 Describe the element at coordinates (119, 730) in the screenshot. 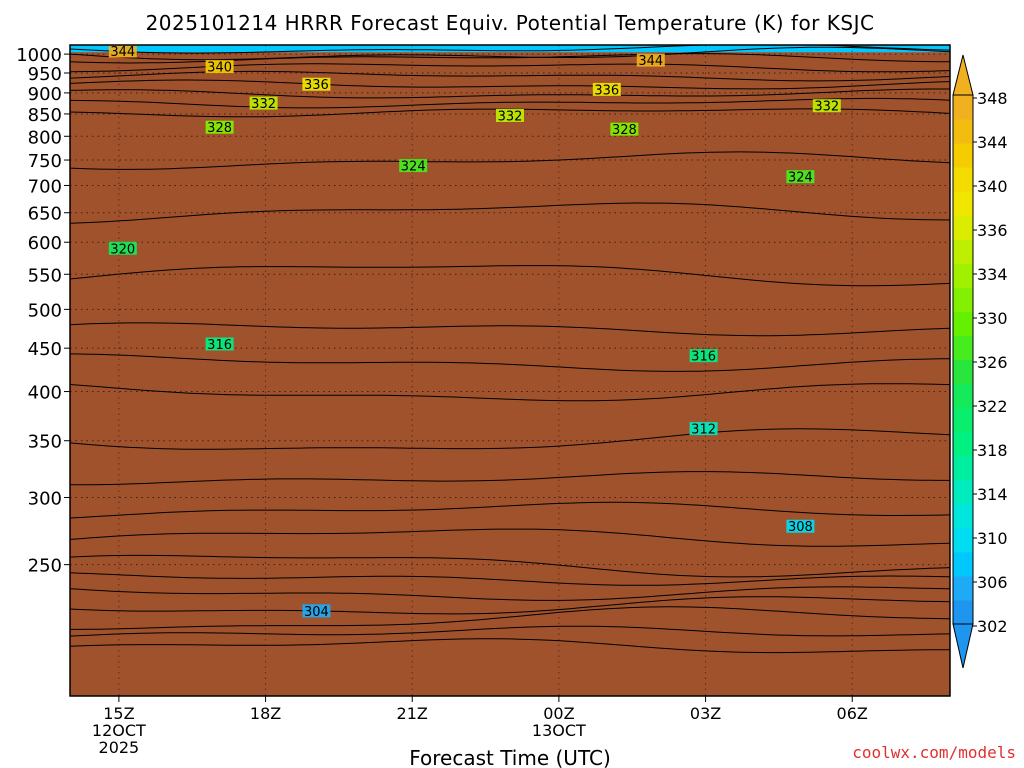

I see `x-tick-label: 12OCT` at that location.